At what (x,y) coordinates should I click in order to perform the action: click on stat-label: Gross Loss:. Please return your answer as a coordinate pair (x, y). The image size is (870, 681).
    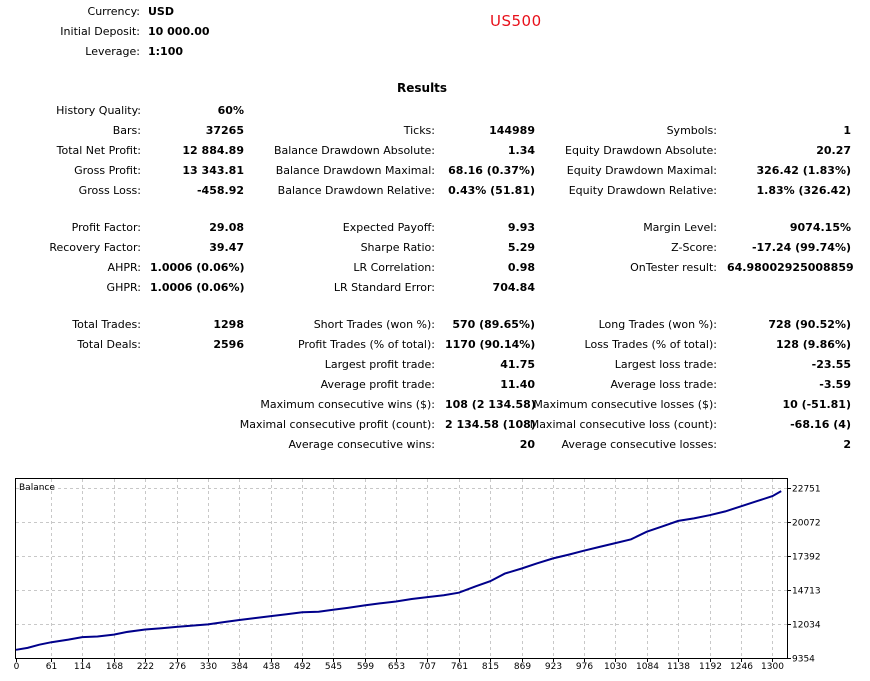
    Looking at the image, I should click on (109, 190).